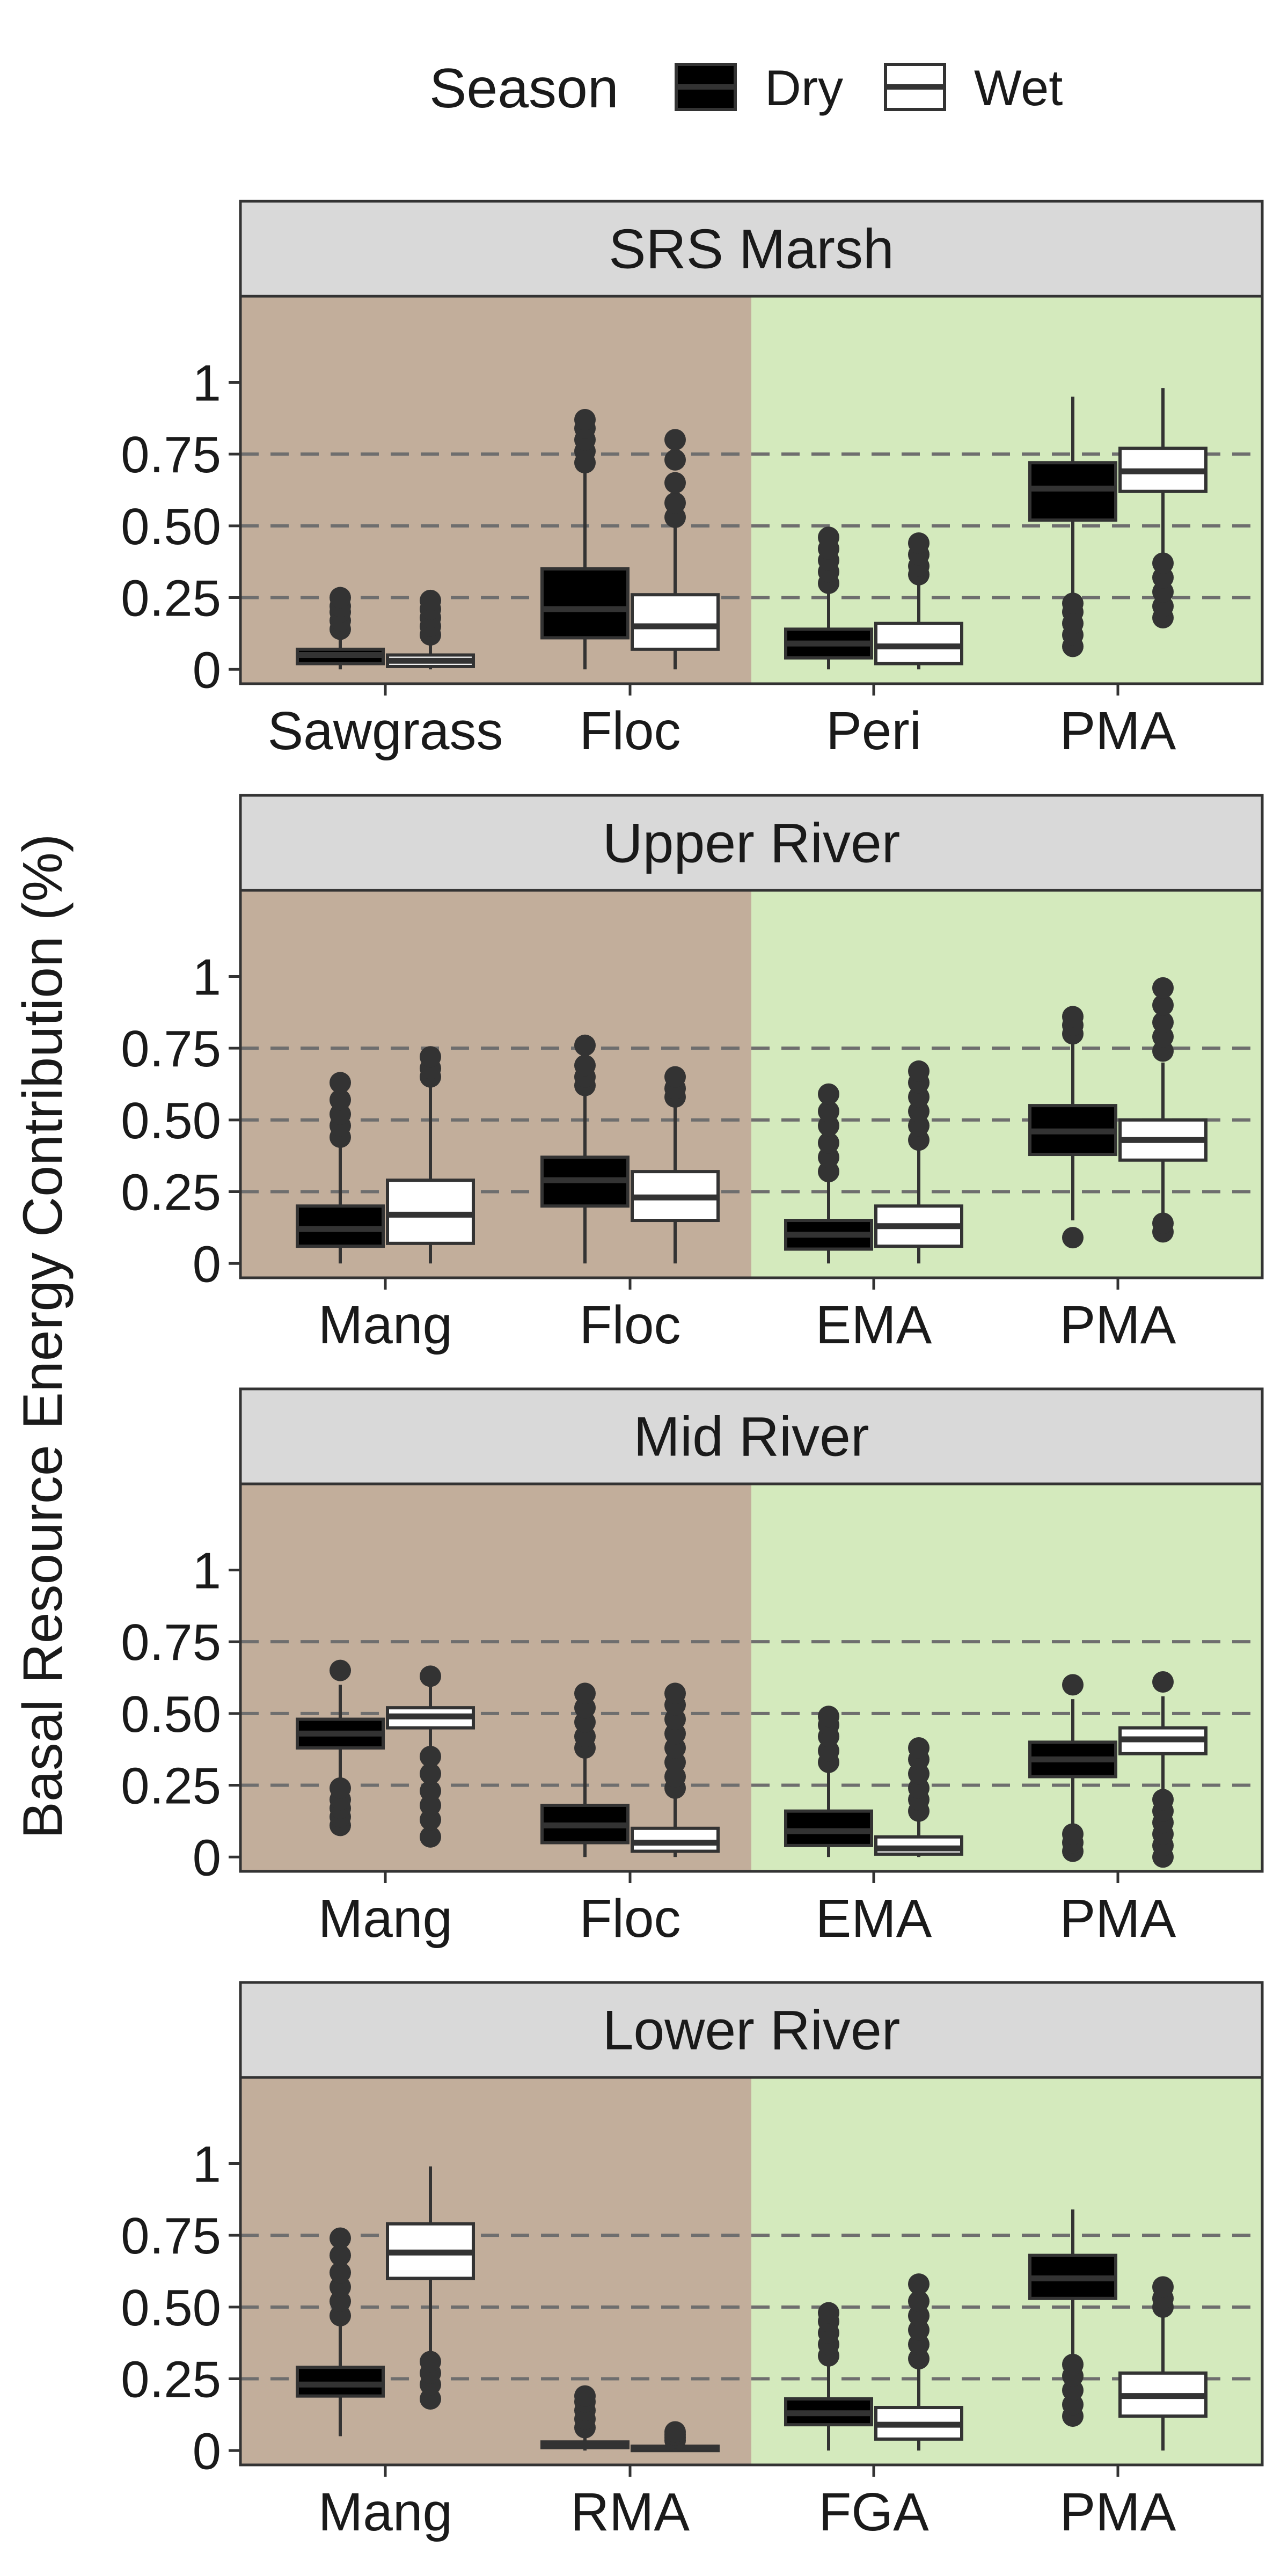 The width and height of the screenshot is (1288, 2576). What do you see at coordinates (828, 2376) in the screenshot?
I see `box-dry-fga` at bounding box center [828, 2376].